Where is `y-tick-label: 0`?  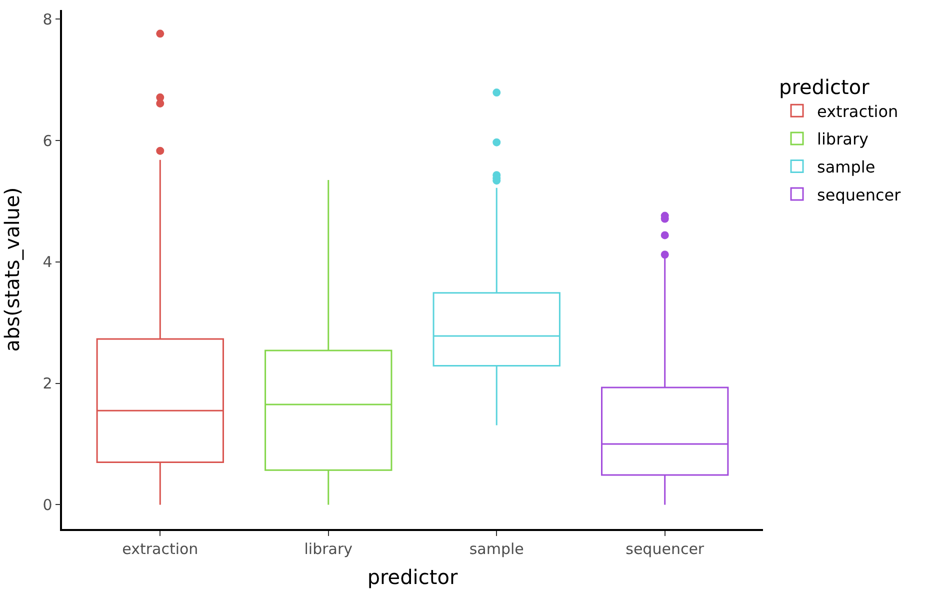 y-tick-label: 0 is located at coordinates (47, 505).